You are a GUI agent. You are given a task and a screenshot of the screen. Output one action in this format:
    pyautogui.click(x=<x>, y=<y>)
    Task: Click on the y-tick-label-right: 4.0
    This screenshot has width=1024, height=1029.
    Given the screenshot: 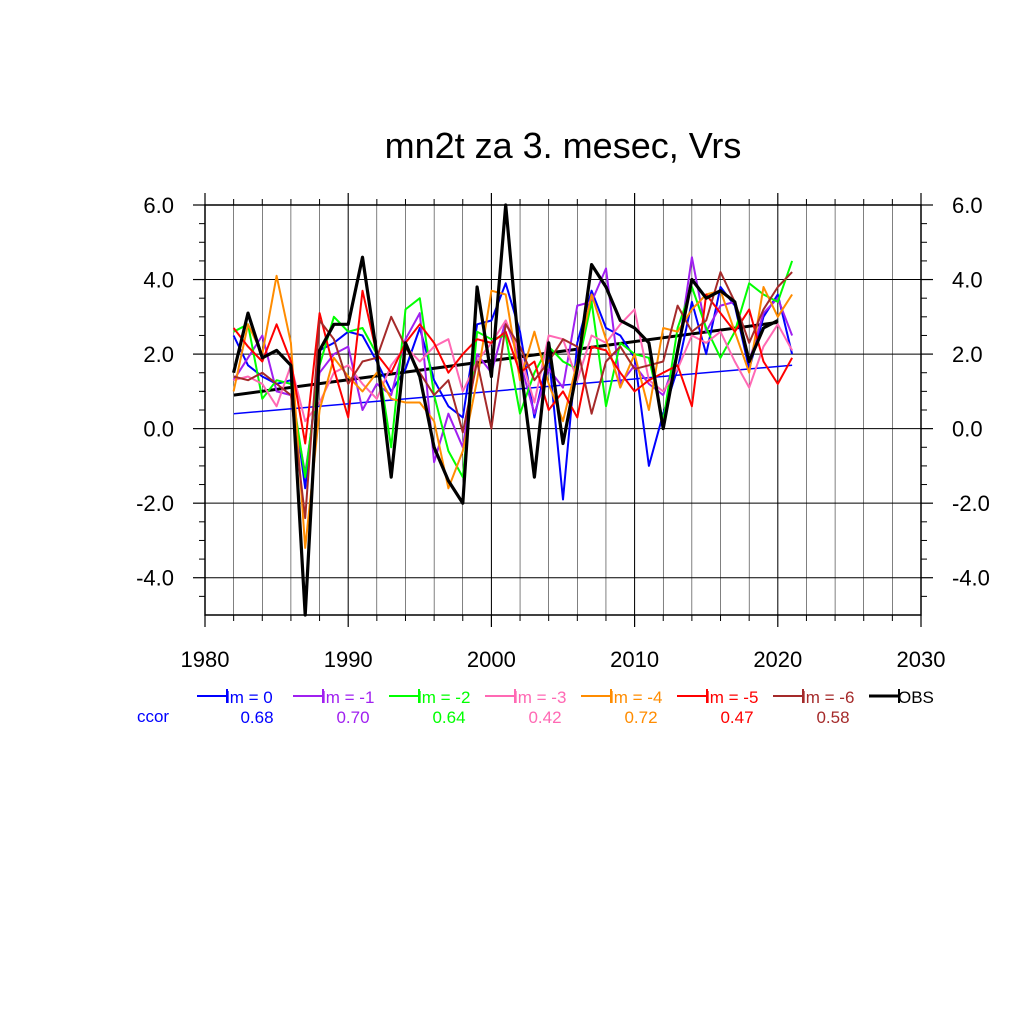 What is the action you would take?
    pyautogui.click(x=967, y=280)
    